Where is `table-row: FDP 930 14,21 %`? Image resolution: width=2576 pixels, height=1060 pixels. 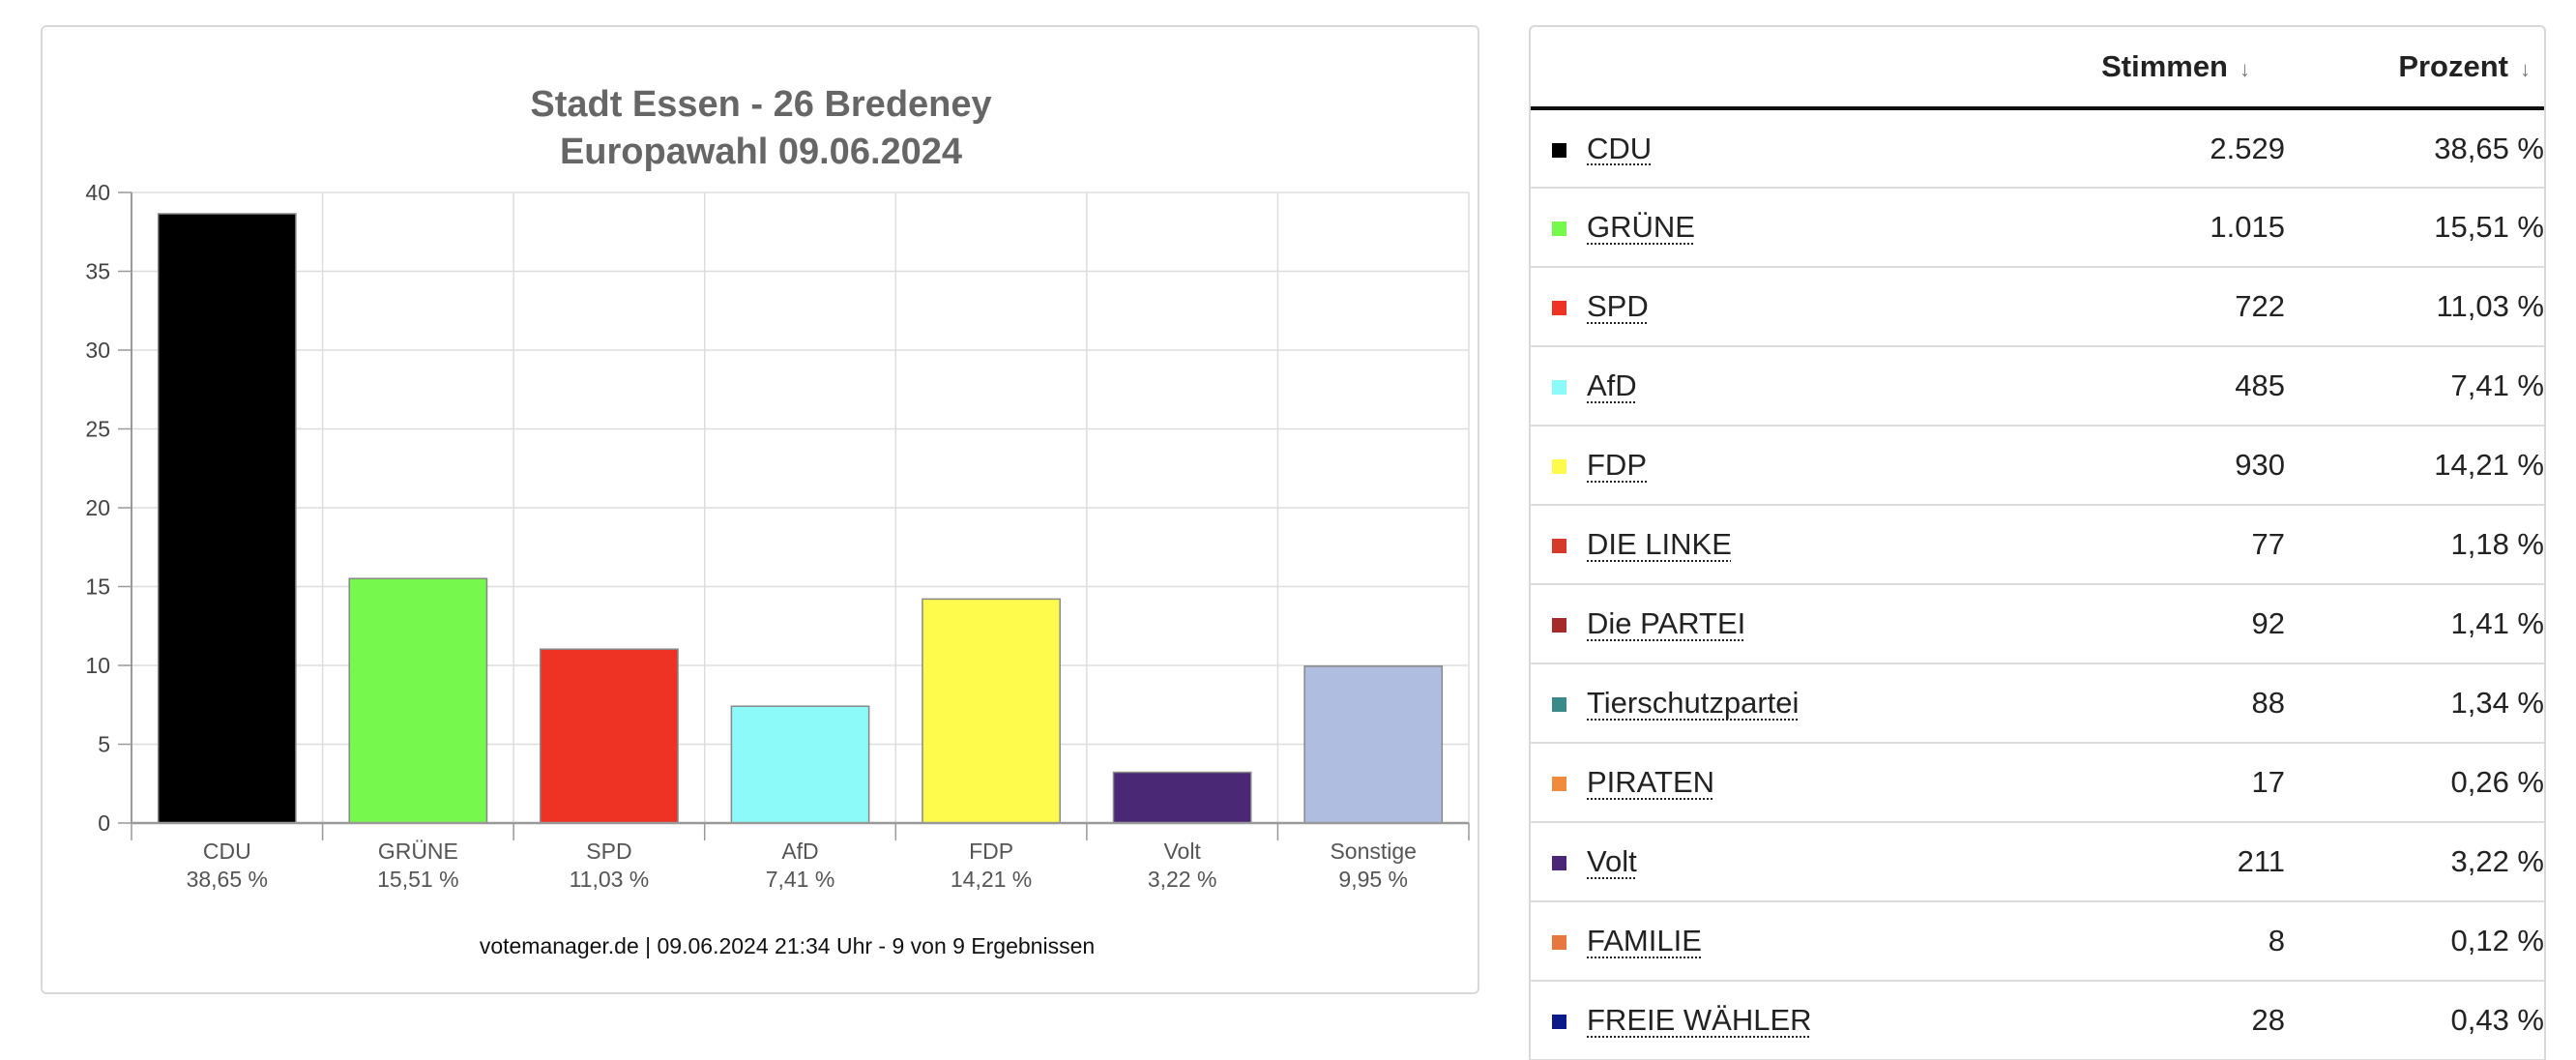 table-row: FDP 930 14,21 % is located at coordinates (2037, 466).